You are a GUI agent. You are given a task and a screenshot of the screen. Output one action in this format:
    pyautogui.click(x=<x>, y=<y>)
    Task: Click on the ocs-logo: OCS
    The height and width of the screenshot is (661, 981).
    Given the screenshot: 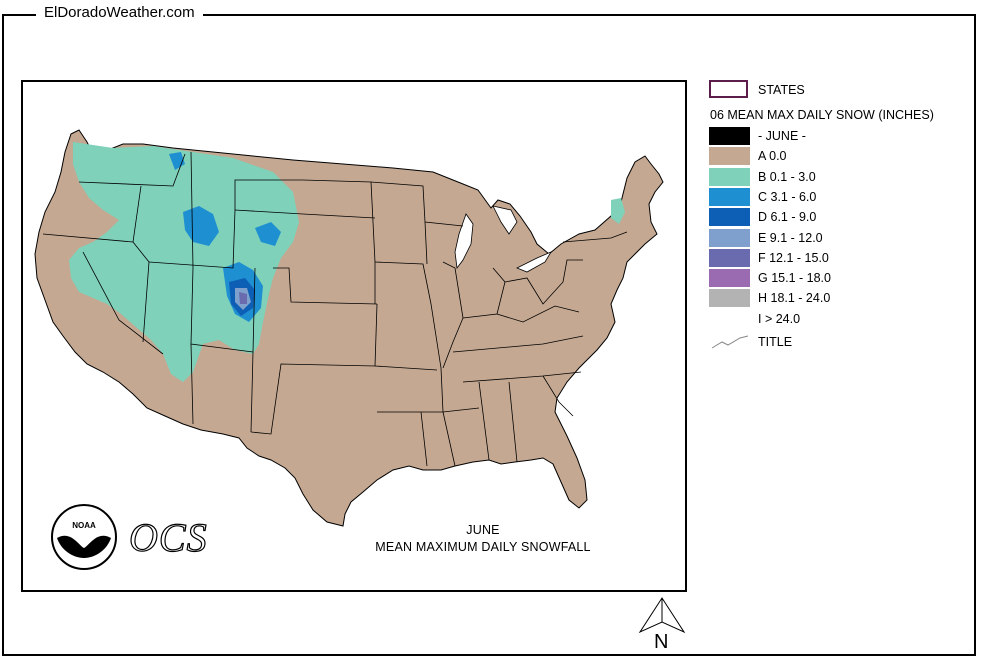 What is the action you would take?
    pyautogui.click(x=168, y=537)
    